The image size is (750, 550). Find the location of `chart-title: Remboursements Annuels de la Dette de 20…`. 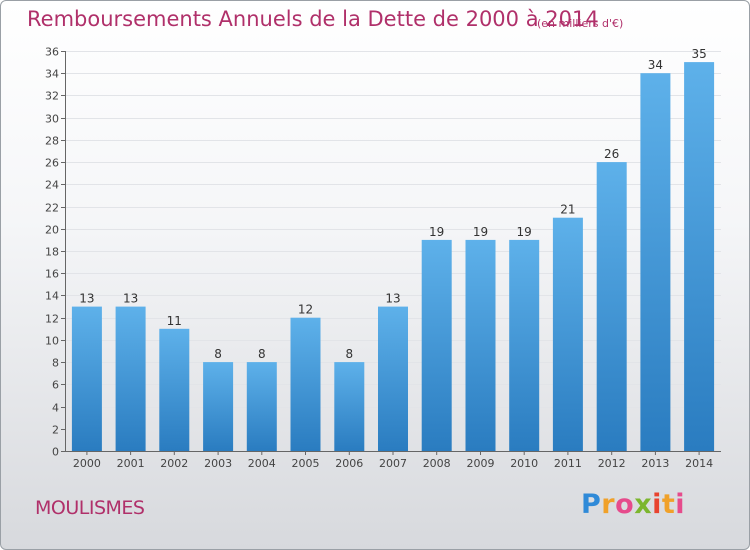

chart-title: Remboursements Annuels de la Dette de 20… is located at coordinates (313, 19).